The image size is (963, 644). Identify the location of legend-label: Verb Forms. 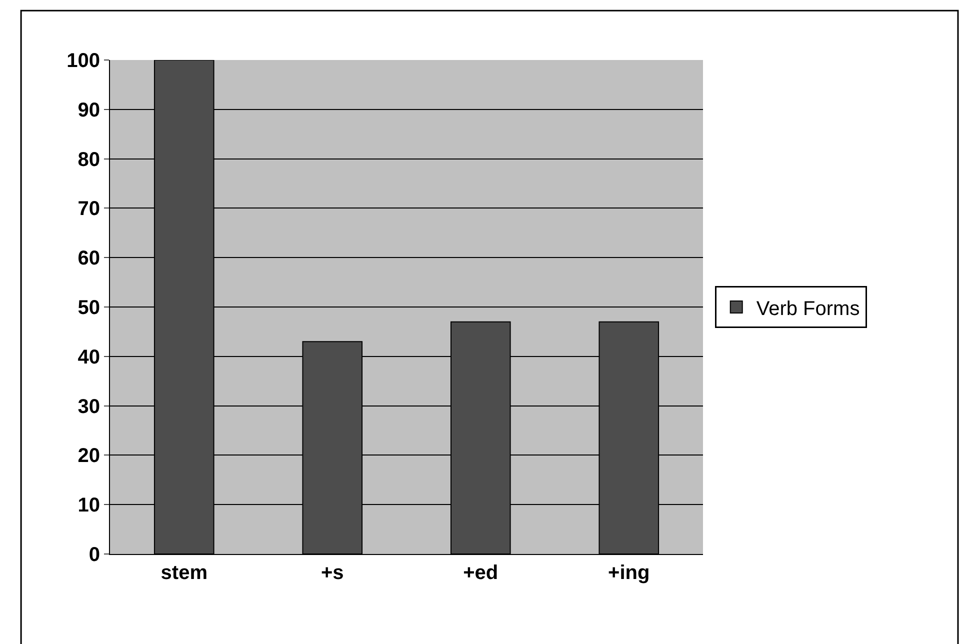
(808, 309).